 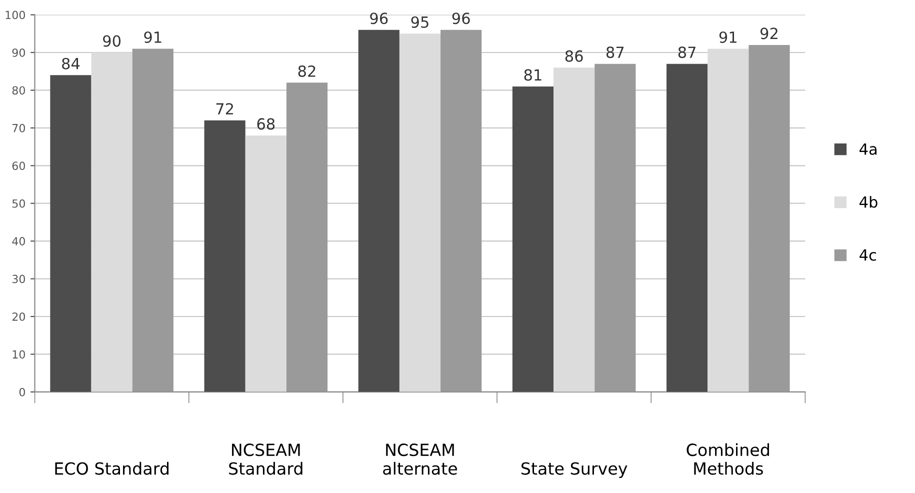 What do you see at coordinates (19, 128) in the screenshot?
I see `y-tick-label: 70` at bounding box center [19, 128].